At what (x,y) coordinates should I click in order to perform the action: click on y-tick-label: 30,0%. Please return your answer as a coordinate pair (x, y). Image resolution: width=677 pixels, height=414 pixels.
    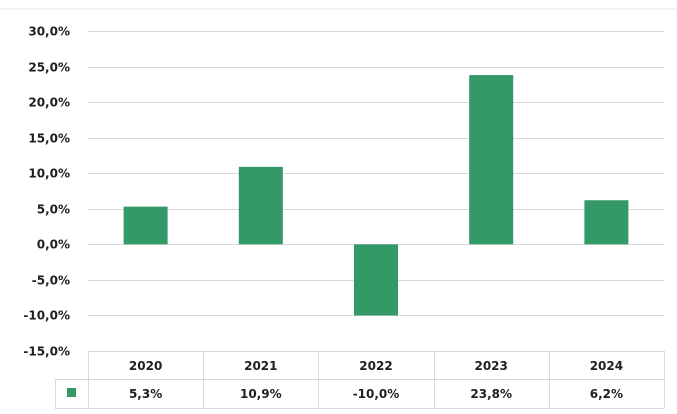
    Looking at the image, I should click on (49, 32).